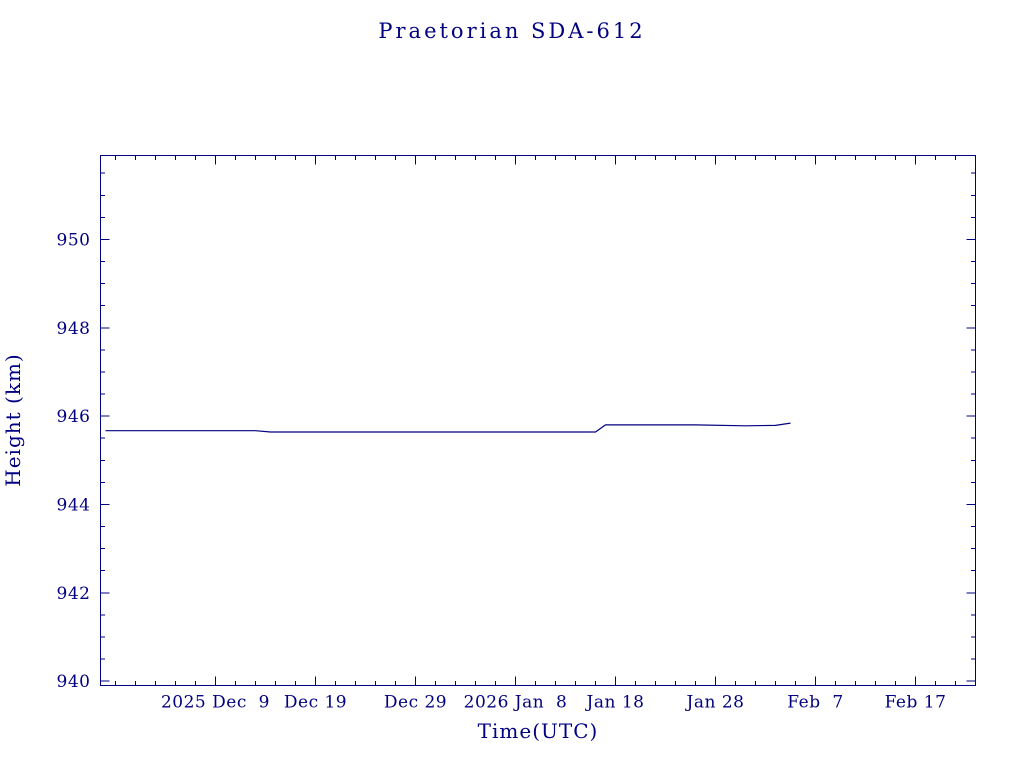 This screenshot has width=1024, height=773. I want to click on chart-title: Praetorian SDA-612, so click(511, 31).